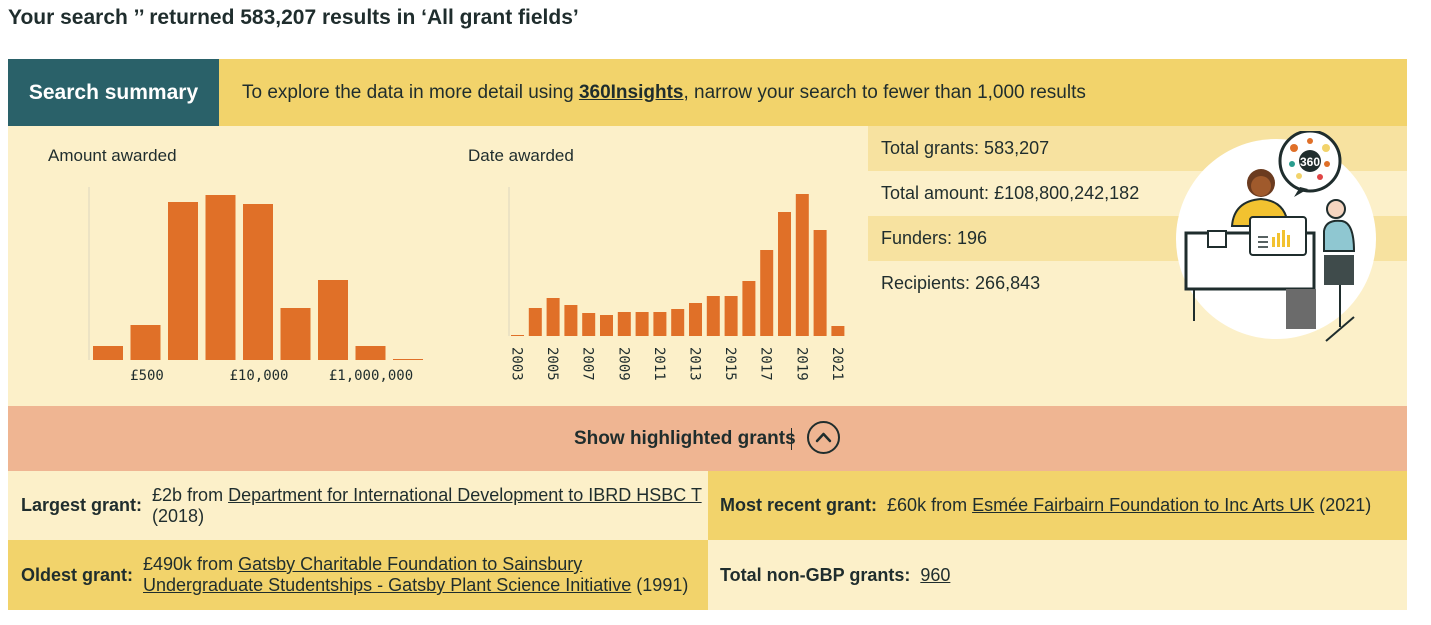  Describe the element at coordinates (935, 574) in the screenshot. I see `non-gbp-grants-link: 960` at that location.